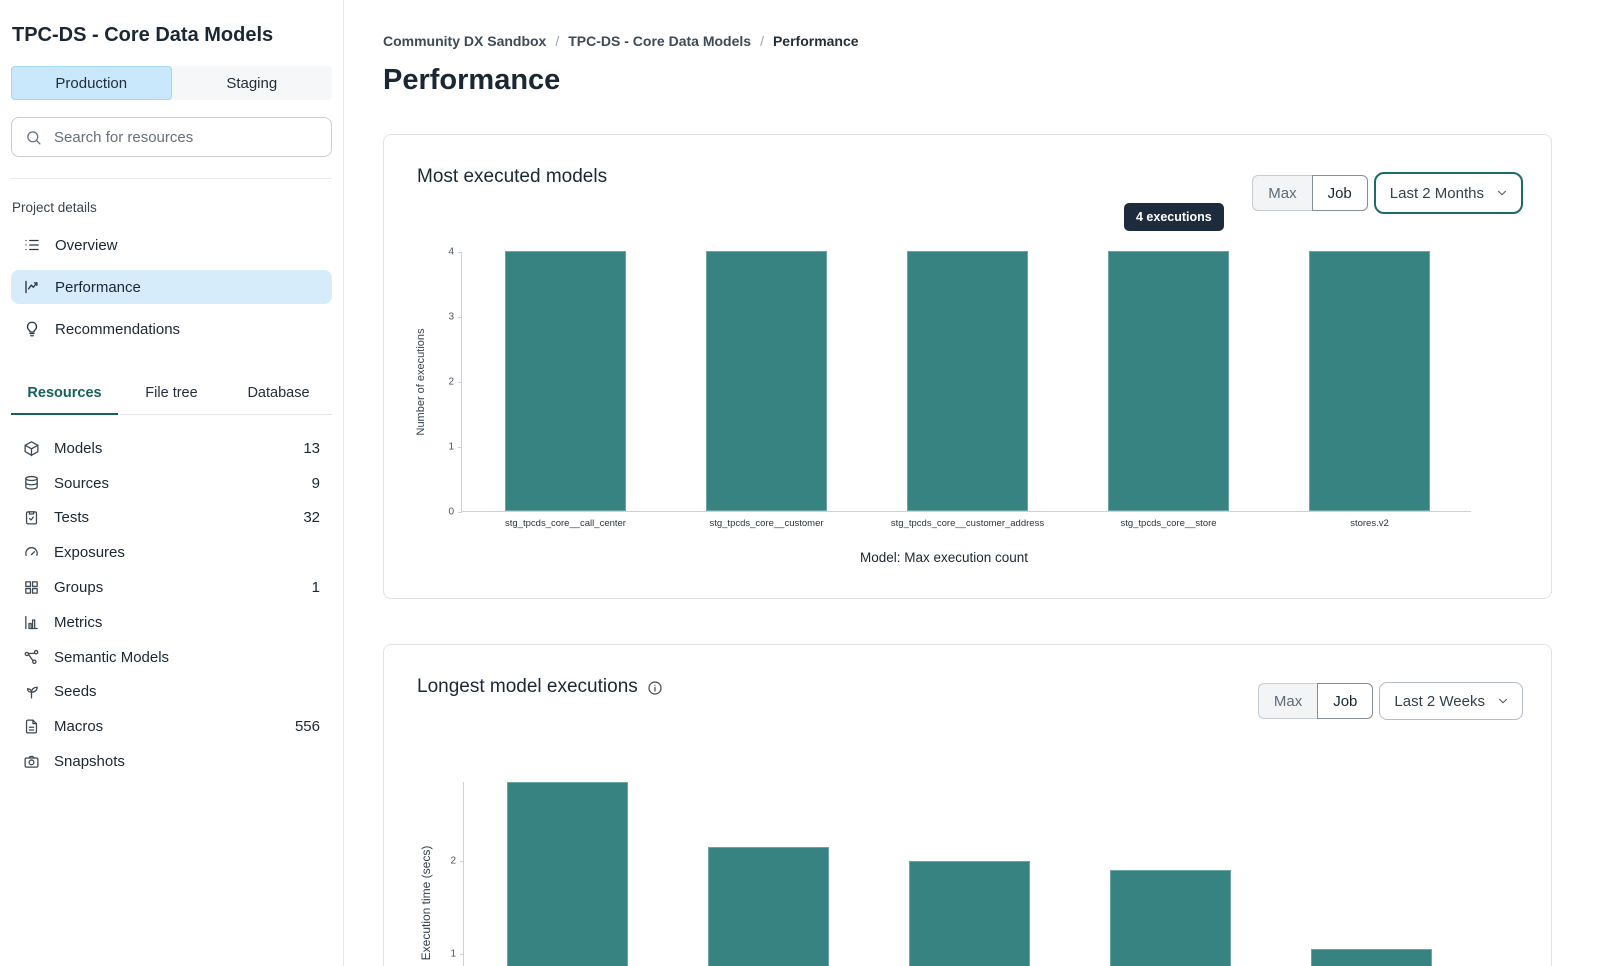 Image resolution: width=1621 pixels, height=966 pixels. What do you see at coordinates (171, 761) in the screenshot?
I see `resource-item-snapshots: Snapshots` at bounding box center [171, 761].